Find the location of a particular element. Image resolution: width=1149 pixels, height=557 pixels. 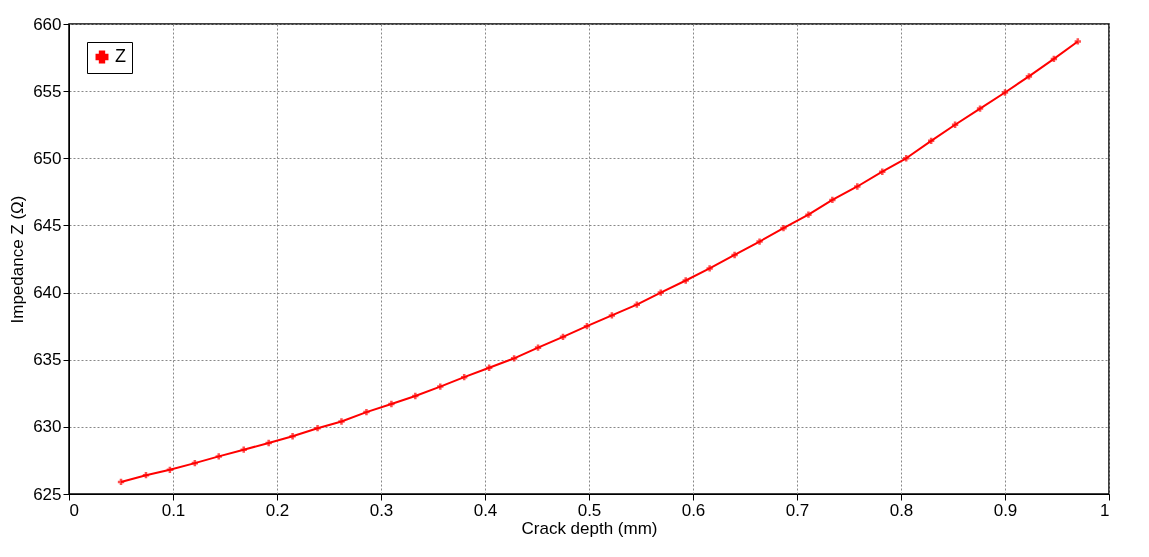

y-tick-label: 645 is located at coordinates (47, 225).